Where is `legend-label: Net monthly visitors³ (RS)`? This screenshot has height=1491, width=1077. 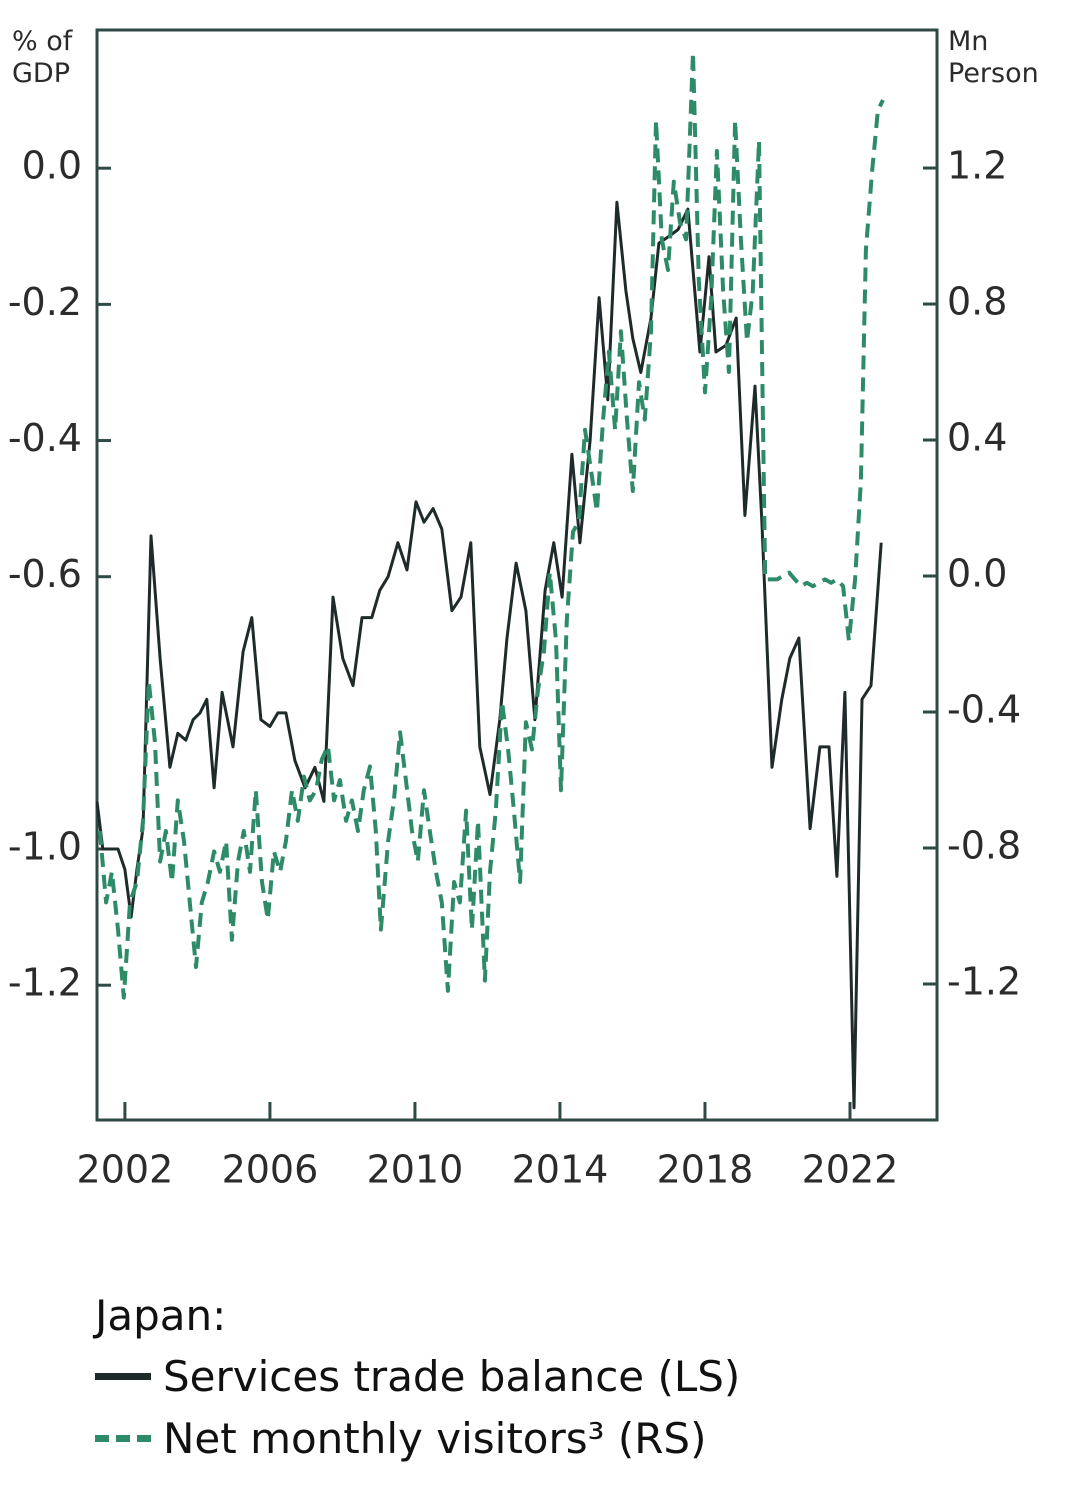
legend-label: Net monthly visitors³ (RS) is located at coordinates (435, 1438).